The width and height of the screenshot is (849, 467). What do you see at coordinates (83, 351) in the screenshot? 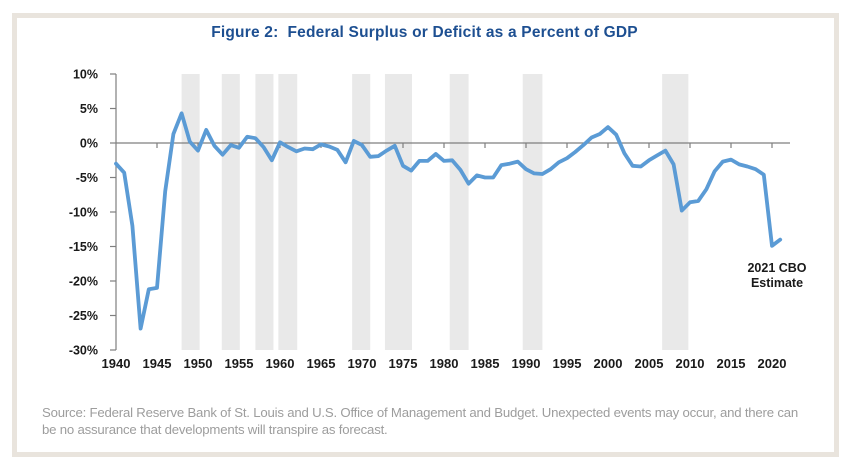
I see `y-tick-label: -30%` at bounding box center [83, 351].